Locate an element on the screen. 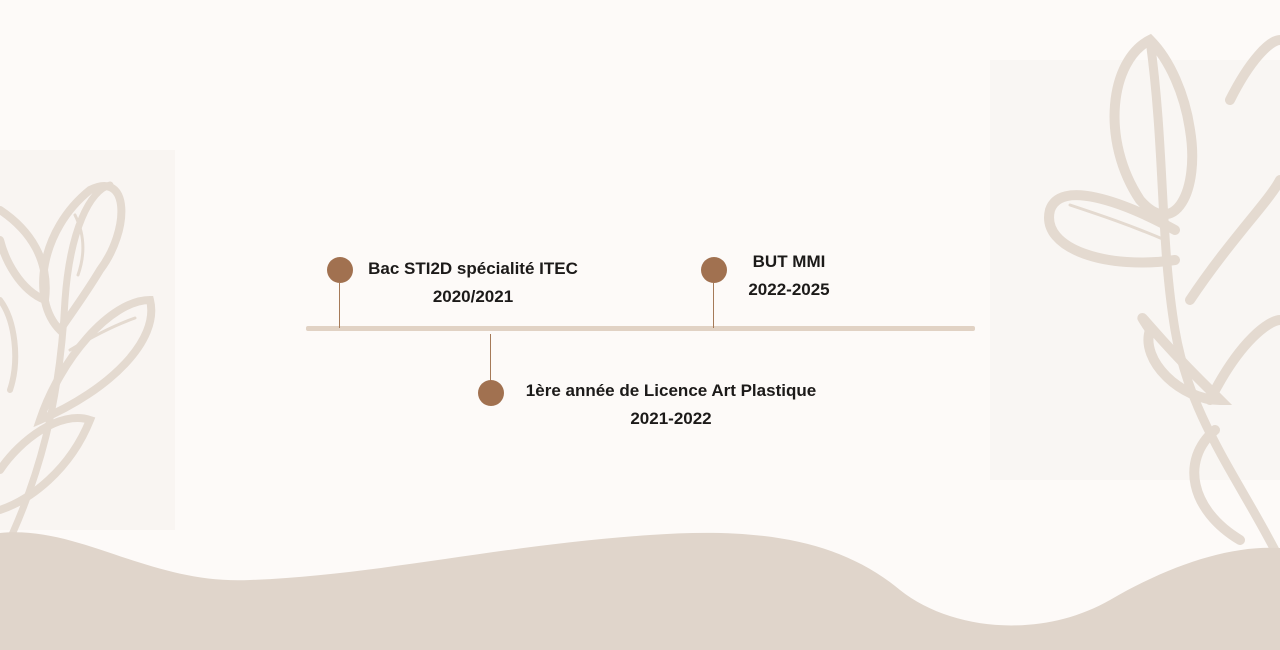  right-paper-panel is located at coordinates (1135, 270).